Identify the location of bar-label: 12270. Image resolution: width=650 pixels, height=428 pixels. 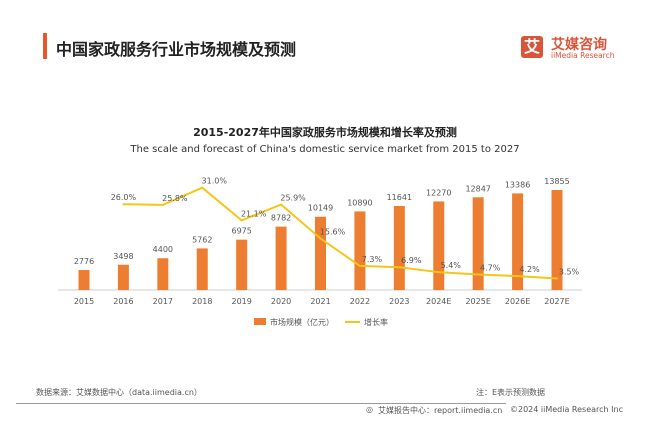
(438, 192).